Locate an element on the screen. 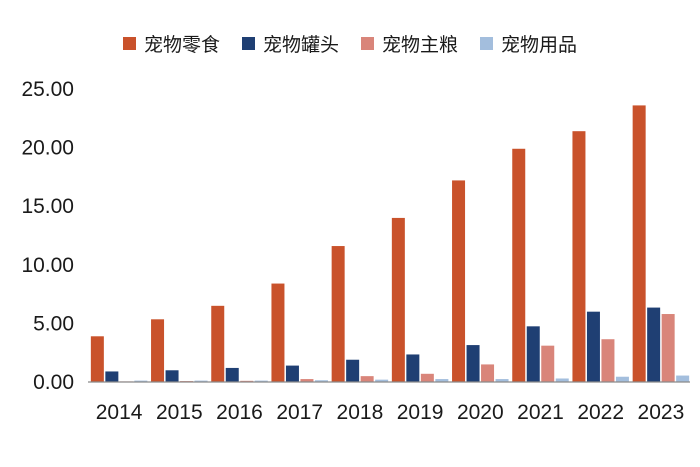 The height and width of the screenshot is (467, 700). bar-2-2016 is located at coordinates (232, 374).